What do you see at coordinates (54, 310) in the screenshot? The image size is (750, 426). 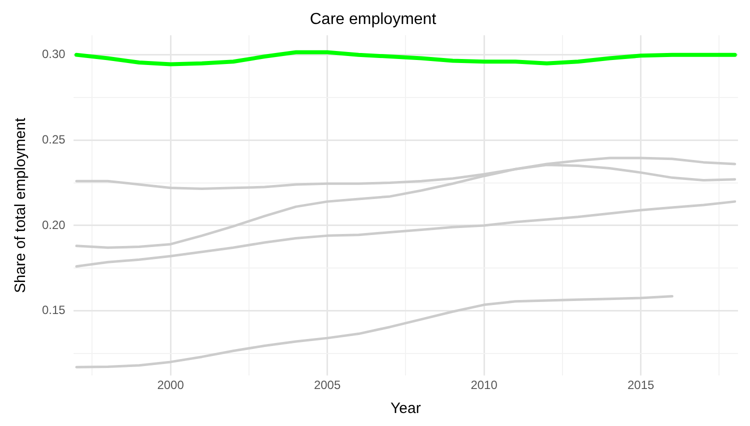 I see `y-tick-label: 0.15` at bounding box center [54, 310].